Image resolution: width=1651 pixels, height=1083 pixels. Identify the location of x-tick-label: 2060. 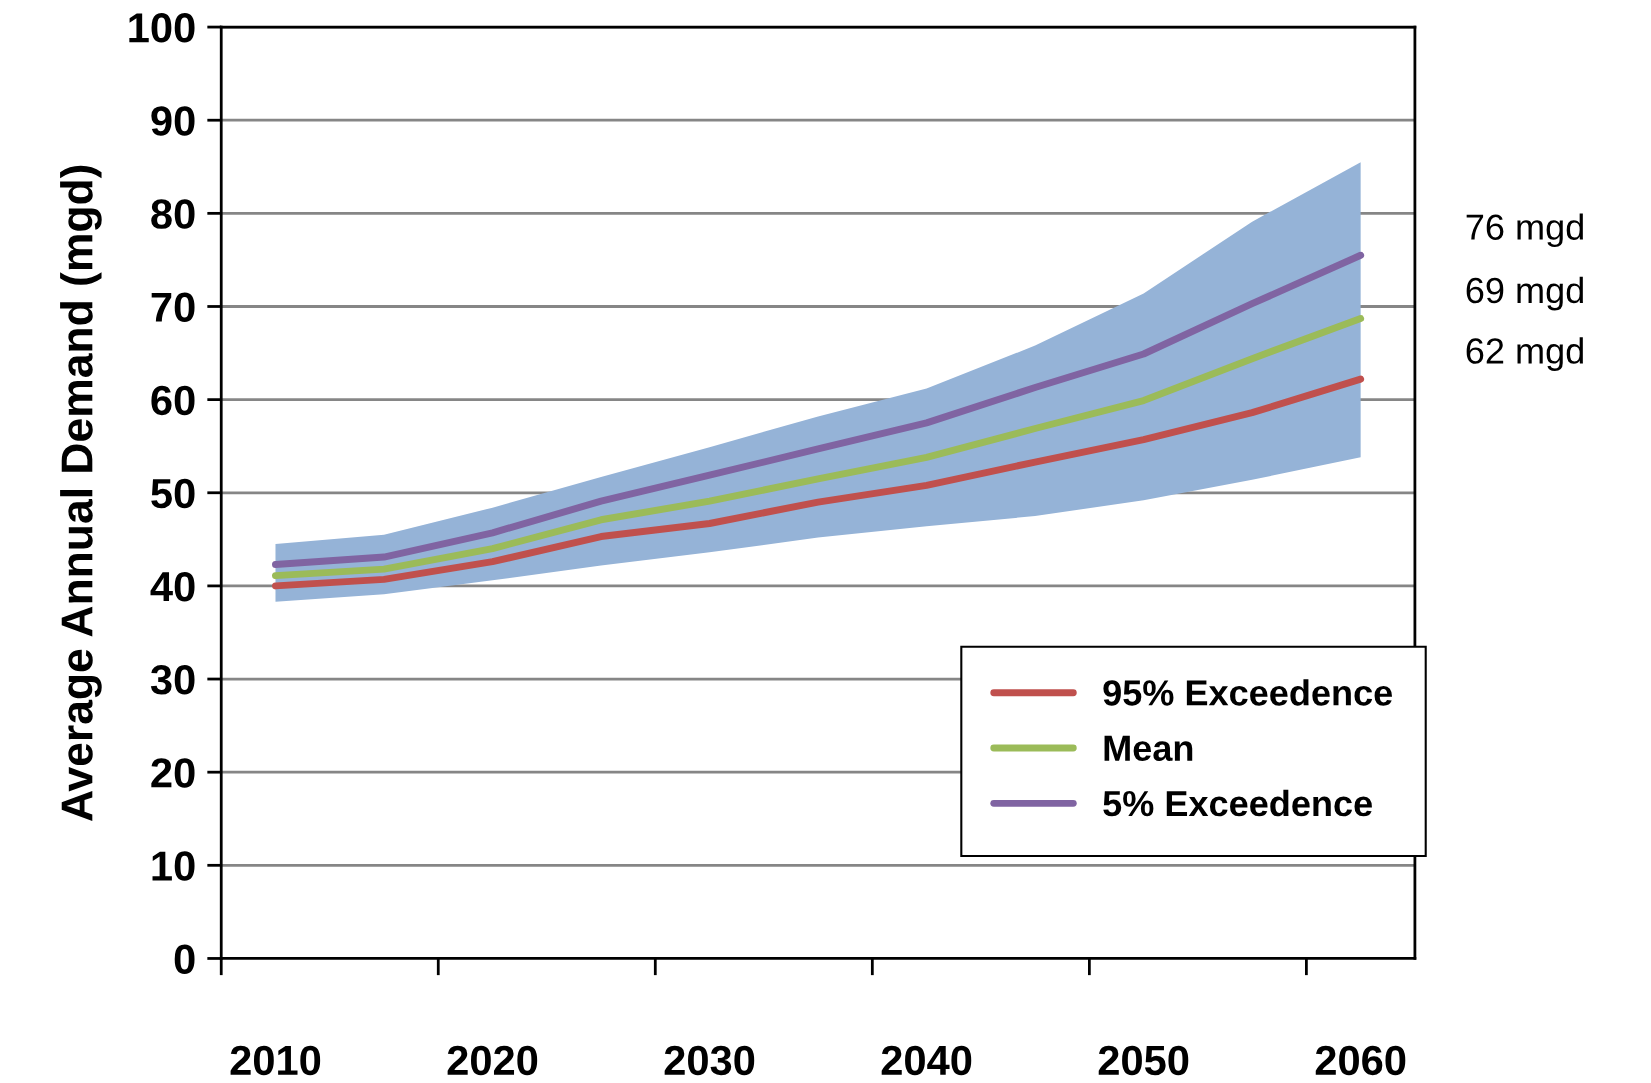
(1360, 1060).